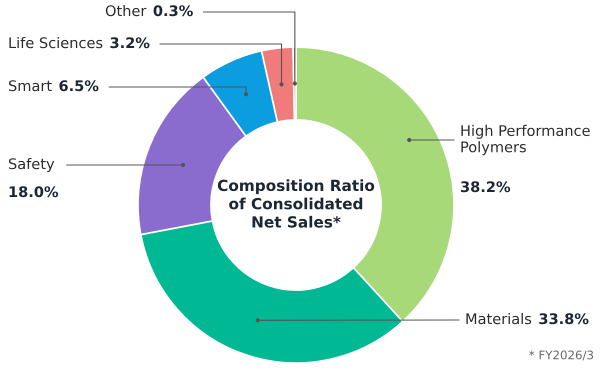  I want to click on slice-label: Safety, so click(31, 165).